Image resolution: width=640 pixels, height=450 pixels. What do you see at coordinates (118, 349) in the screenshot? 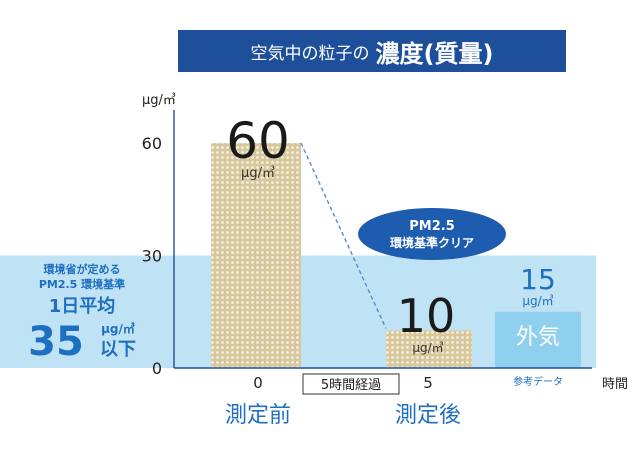
I see `standard-suffix: 以下` at bounding box center [118, 349].